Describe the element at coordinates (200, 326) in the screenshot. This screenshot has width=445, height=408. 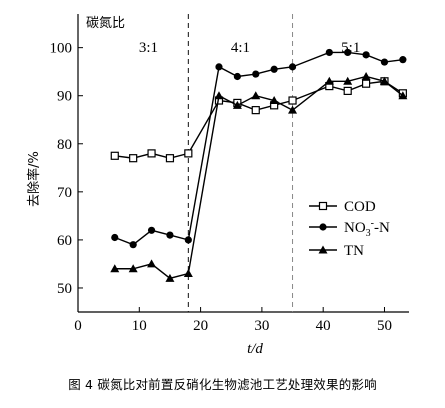
I see `x-tick-label: 20` at that location.